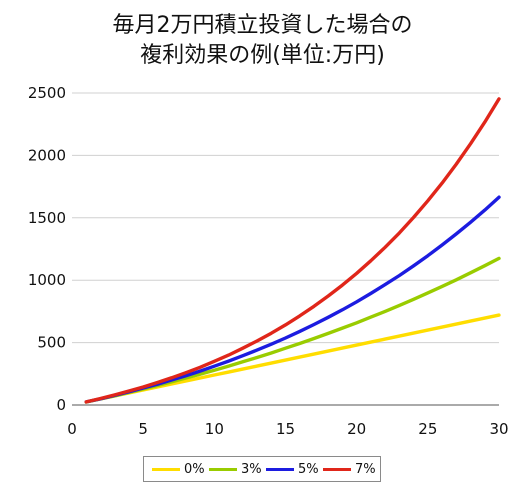  Describe the element at coordinates (427, 429) in the screenshot. I see `x-tick-label: 25` at that location.